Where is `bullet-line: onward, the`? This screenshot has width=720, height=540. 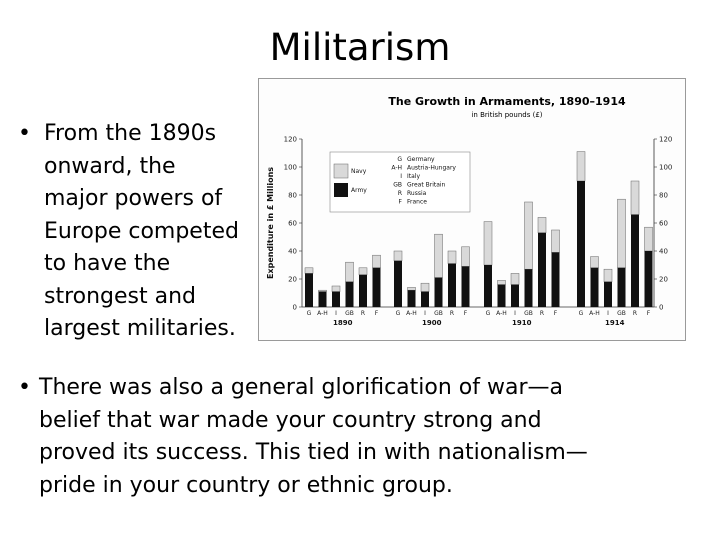 bullet-line: onward, the is located at coordinates (110, 166).